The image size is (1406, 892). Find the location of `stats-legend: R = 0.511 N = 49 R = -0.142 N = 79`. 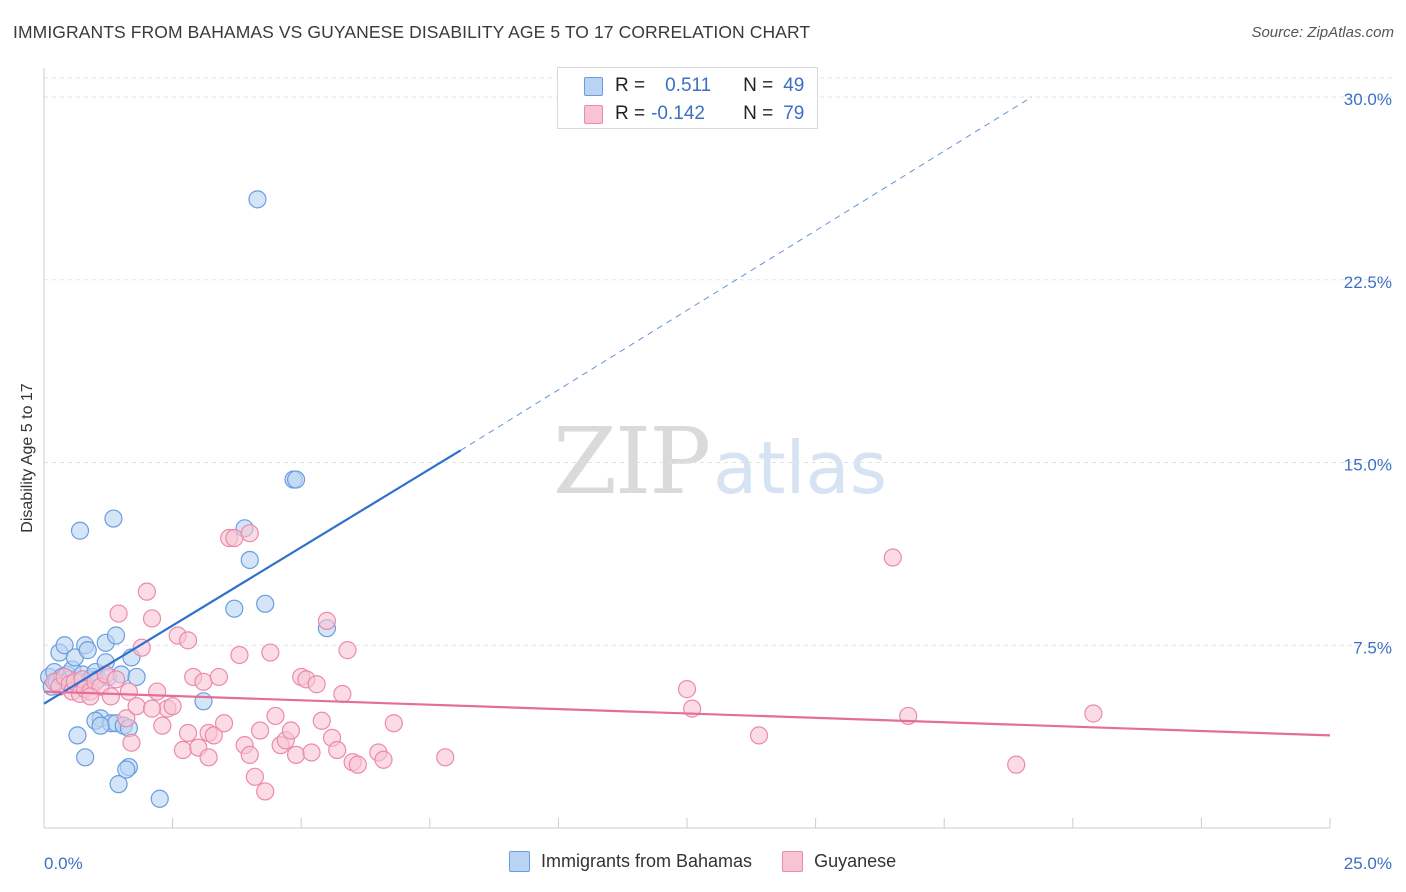

stats-legend: R = 0.511 N = 49 R = -0.142 N = 79 is located at coordinates (687, 98).